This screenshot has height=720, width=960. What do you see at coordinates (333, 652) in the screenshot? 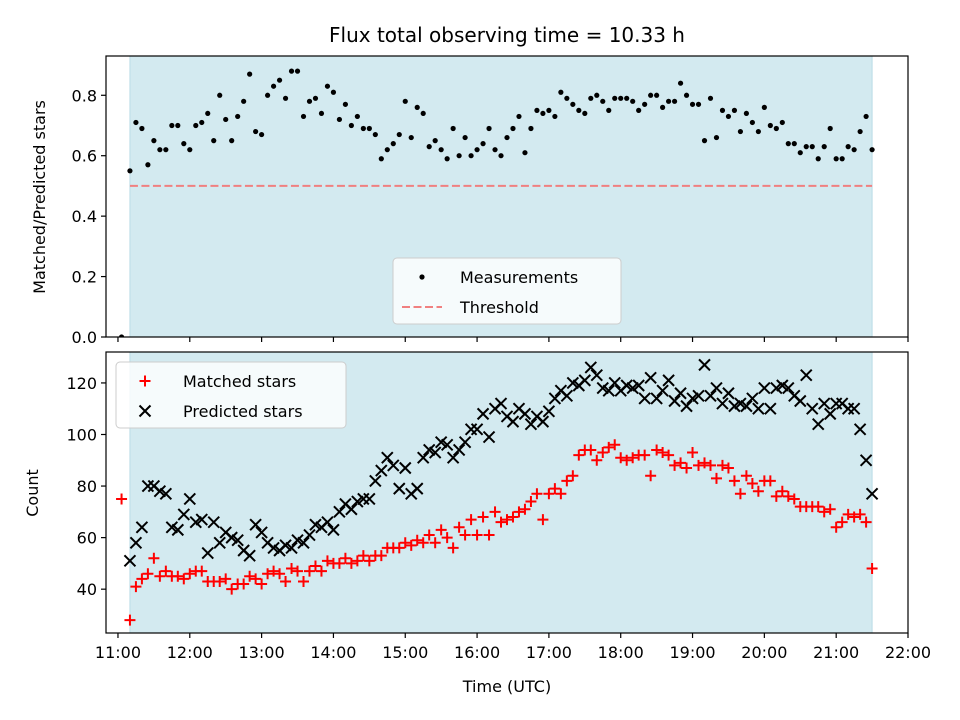
I see `x-tick-label: 14:00` at bounding box center [333, 652].